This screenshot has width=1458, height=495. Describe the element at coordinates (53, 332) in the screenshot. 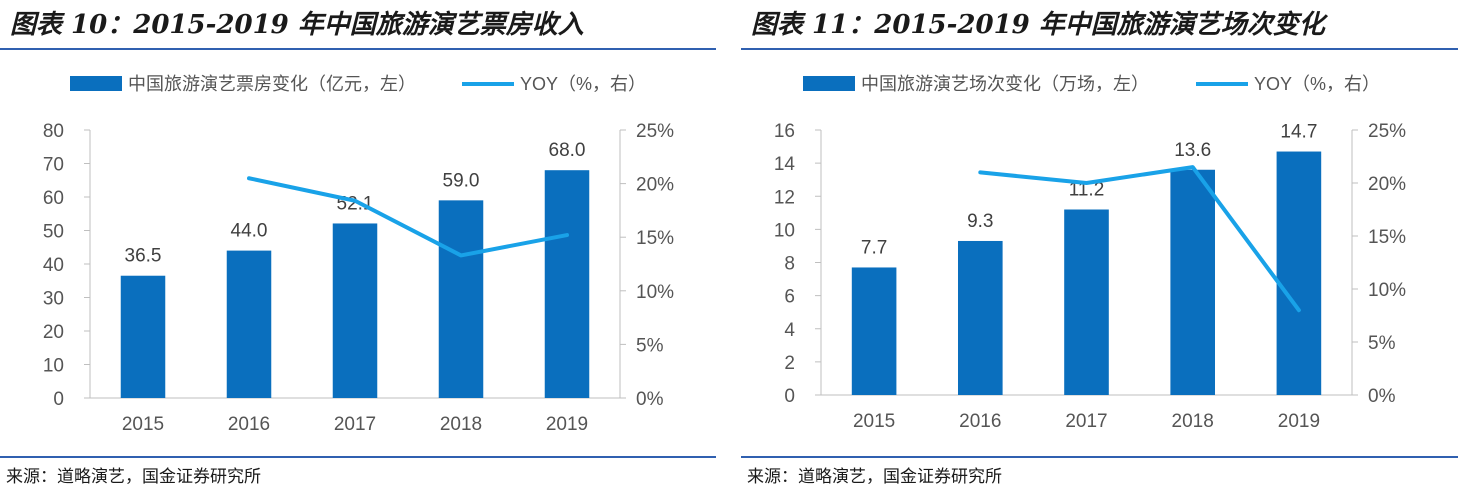

I see `y-tick-label: 20` at that location.